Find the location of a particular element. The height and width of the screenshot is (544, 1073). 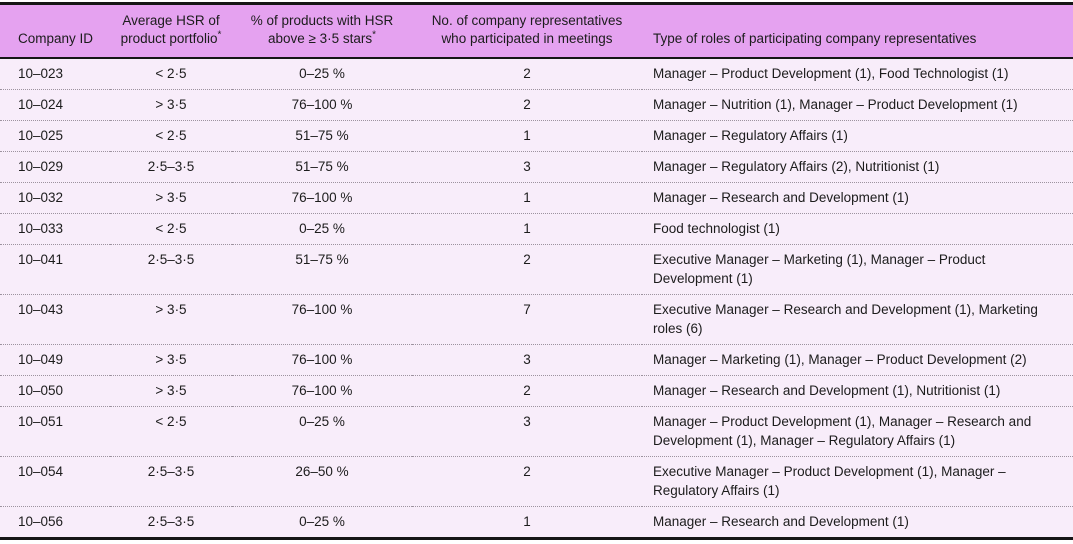

column-header-average-hsr: Average HSR of product portfolio* is located at coordinates (171, 31).